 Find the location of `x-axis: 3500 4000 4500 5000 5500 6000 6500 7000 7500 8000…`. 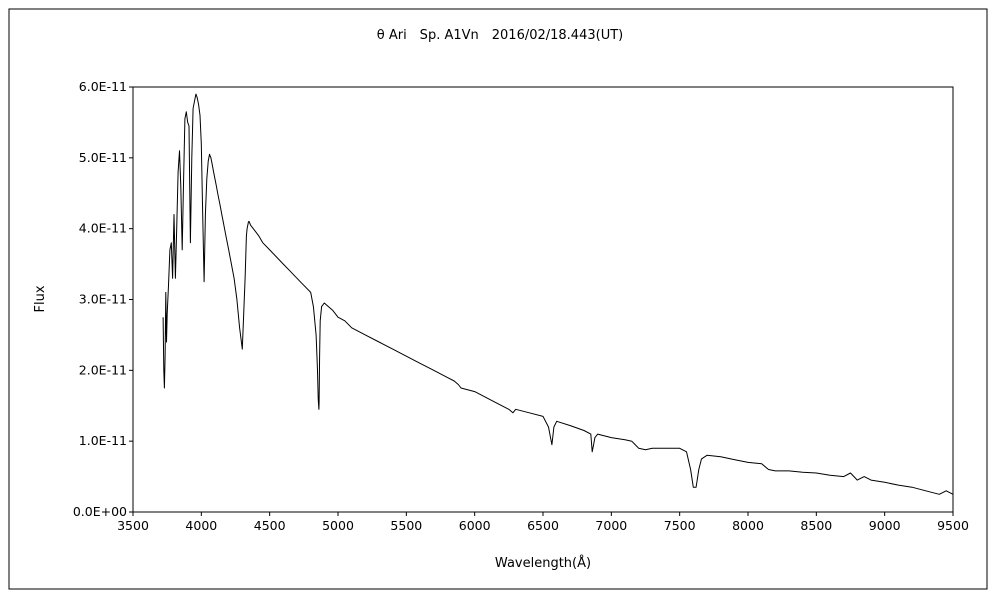

x-axis: 3500 4000 4500 5000 5500 6000 6500 7000 7500 8000… is located at coordinates (543, 522).